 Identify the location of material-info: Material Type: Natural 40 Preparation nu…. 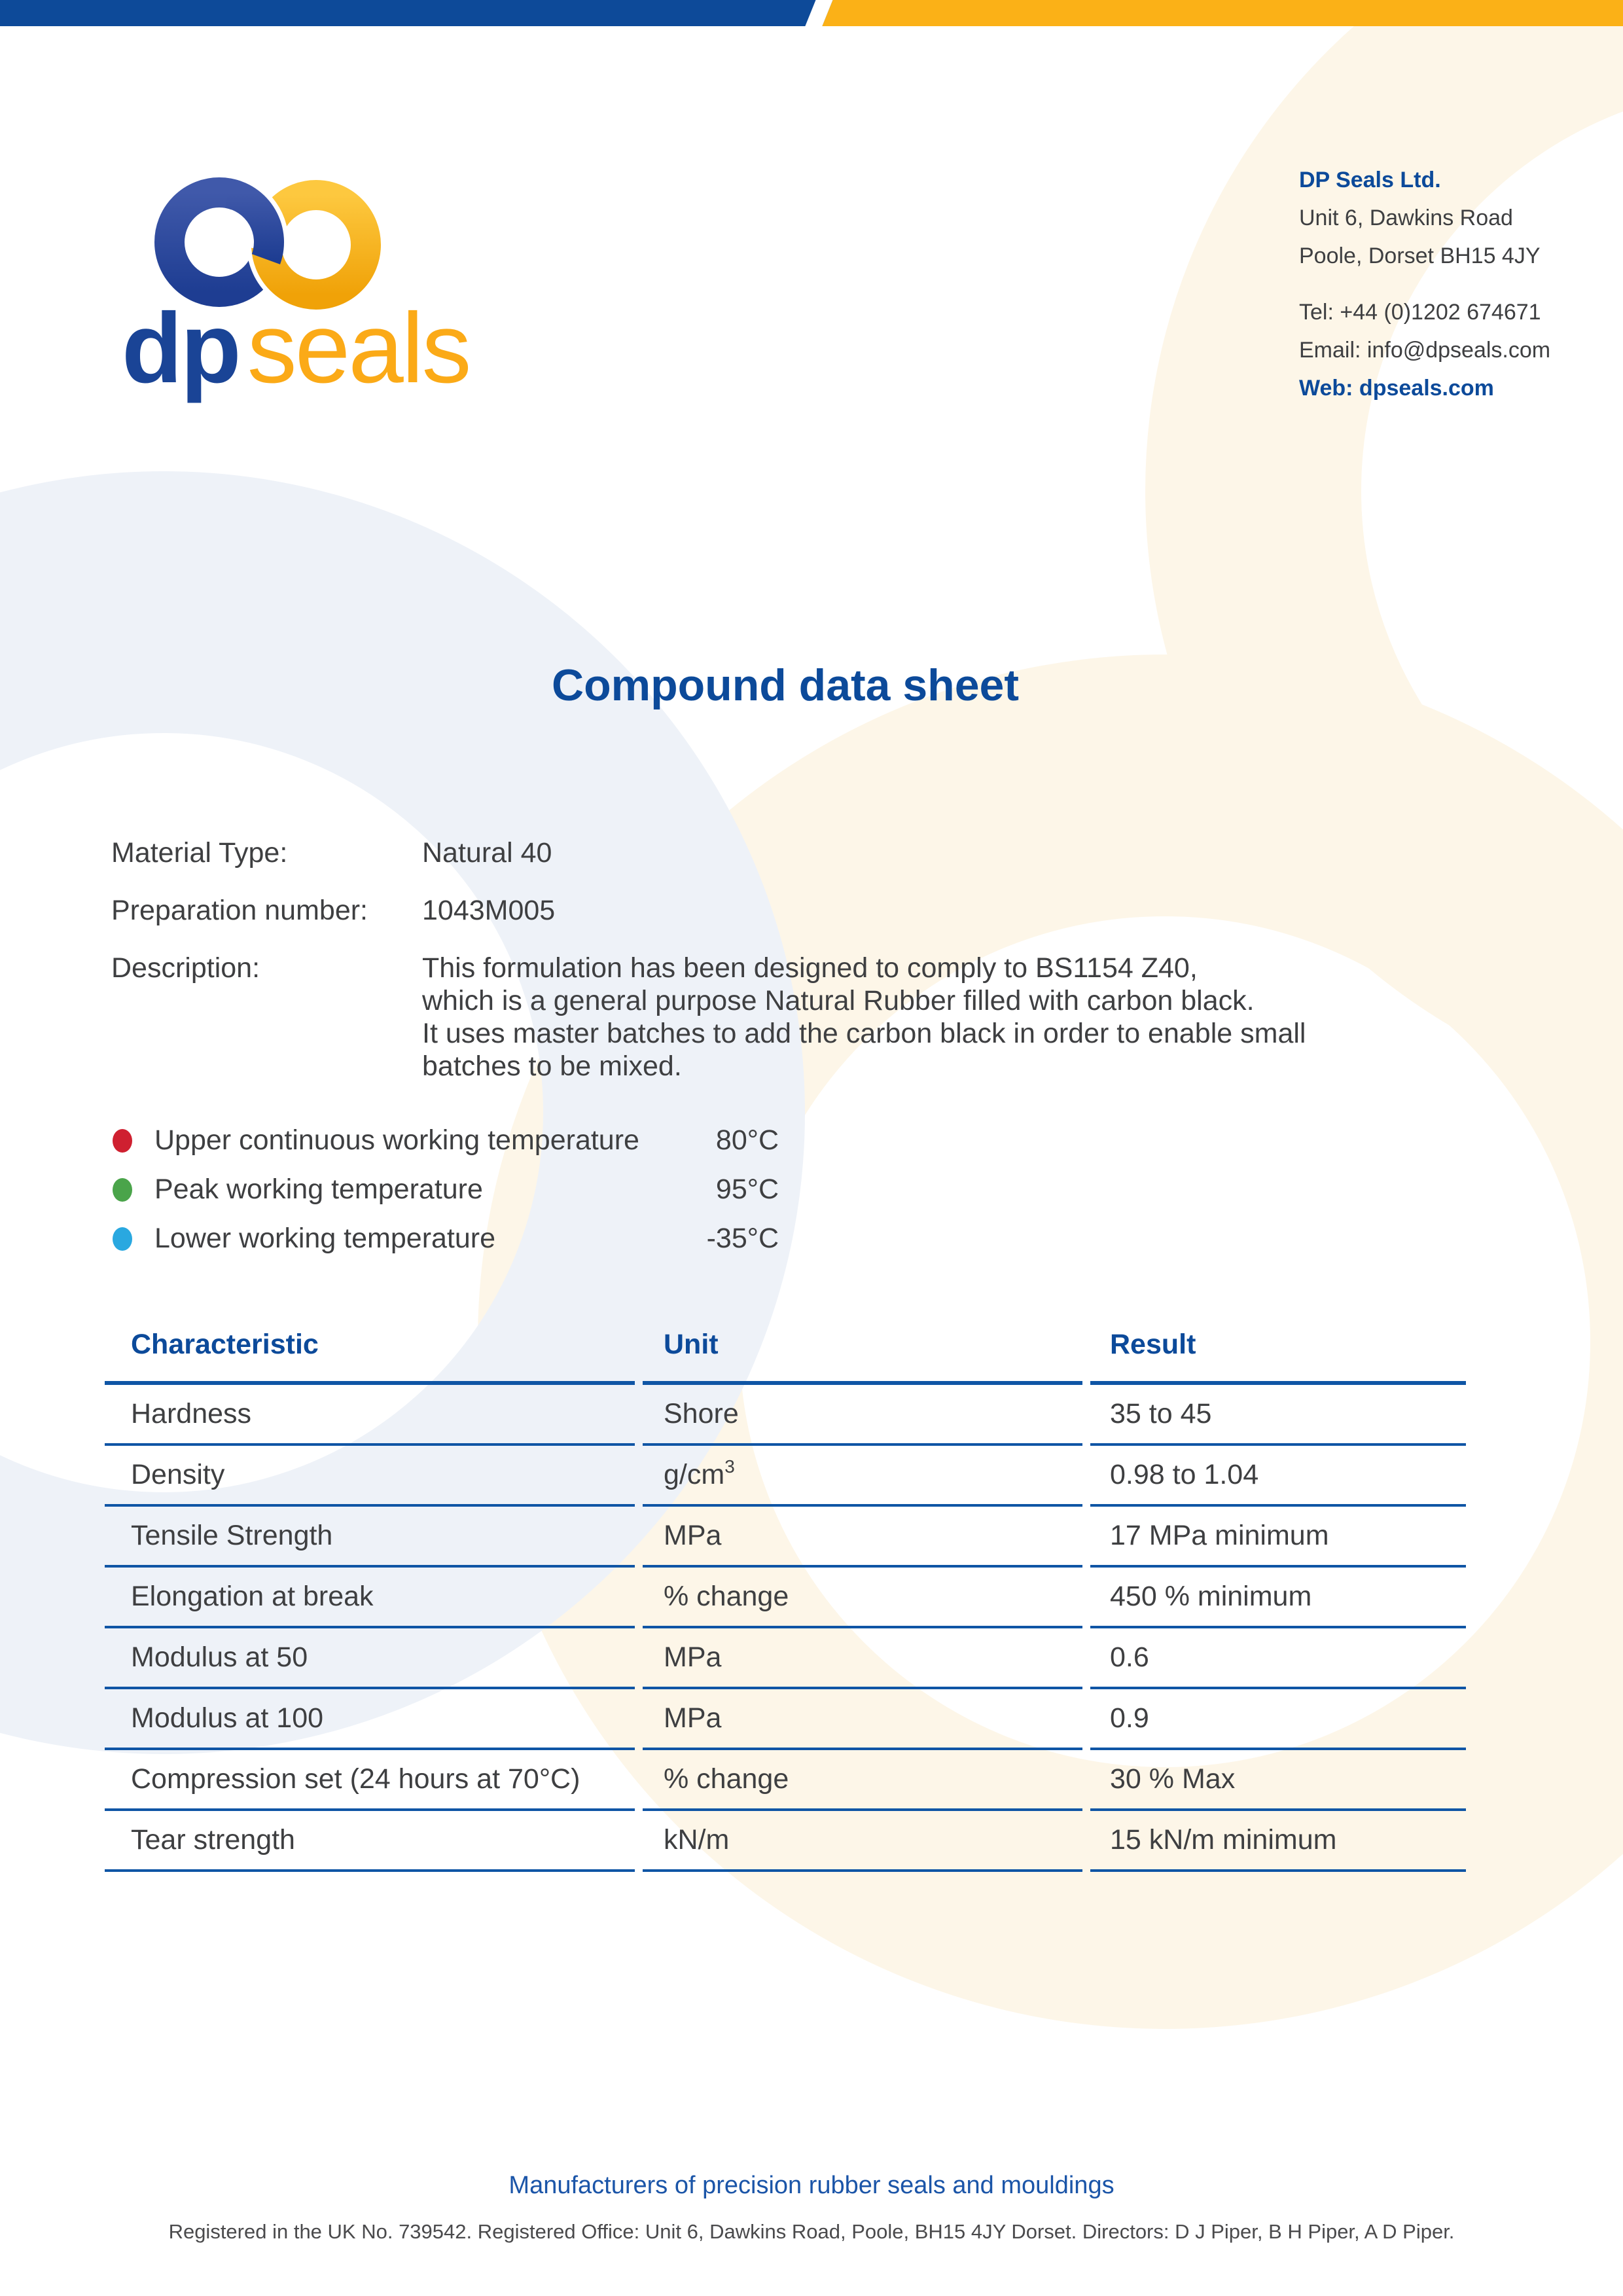
(740, 971).